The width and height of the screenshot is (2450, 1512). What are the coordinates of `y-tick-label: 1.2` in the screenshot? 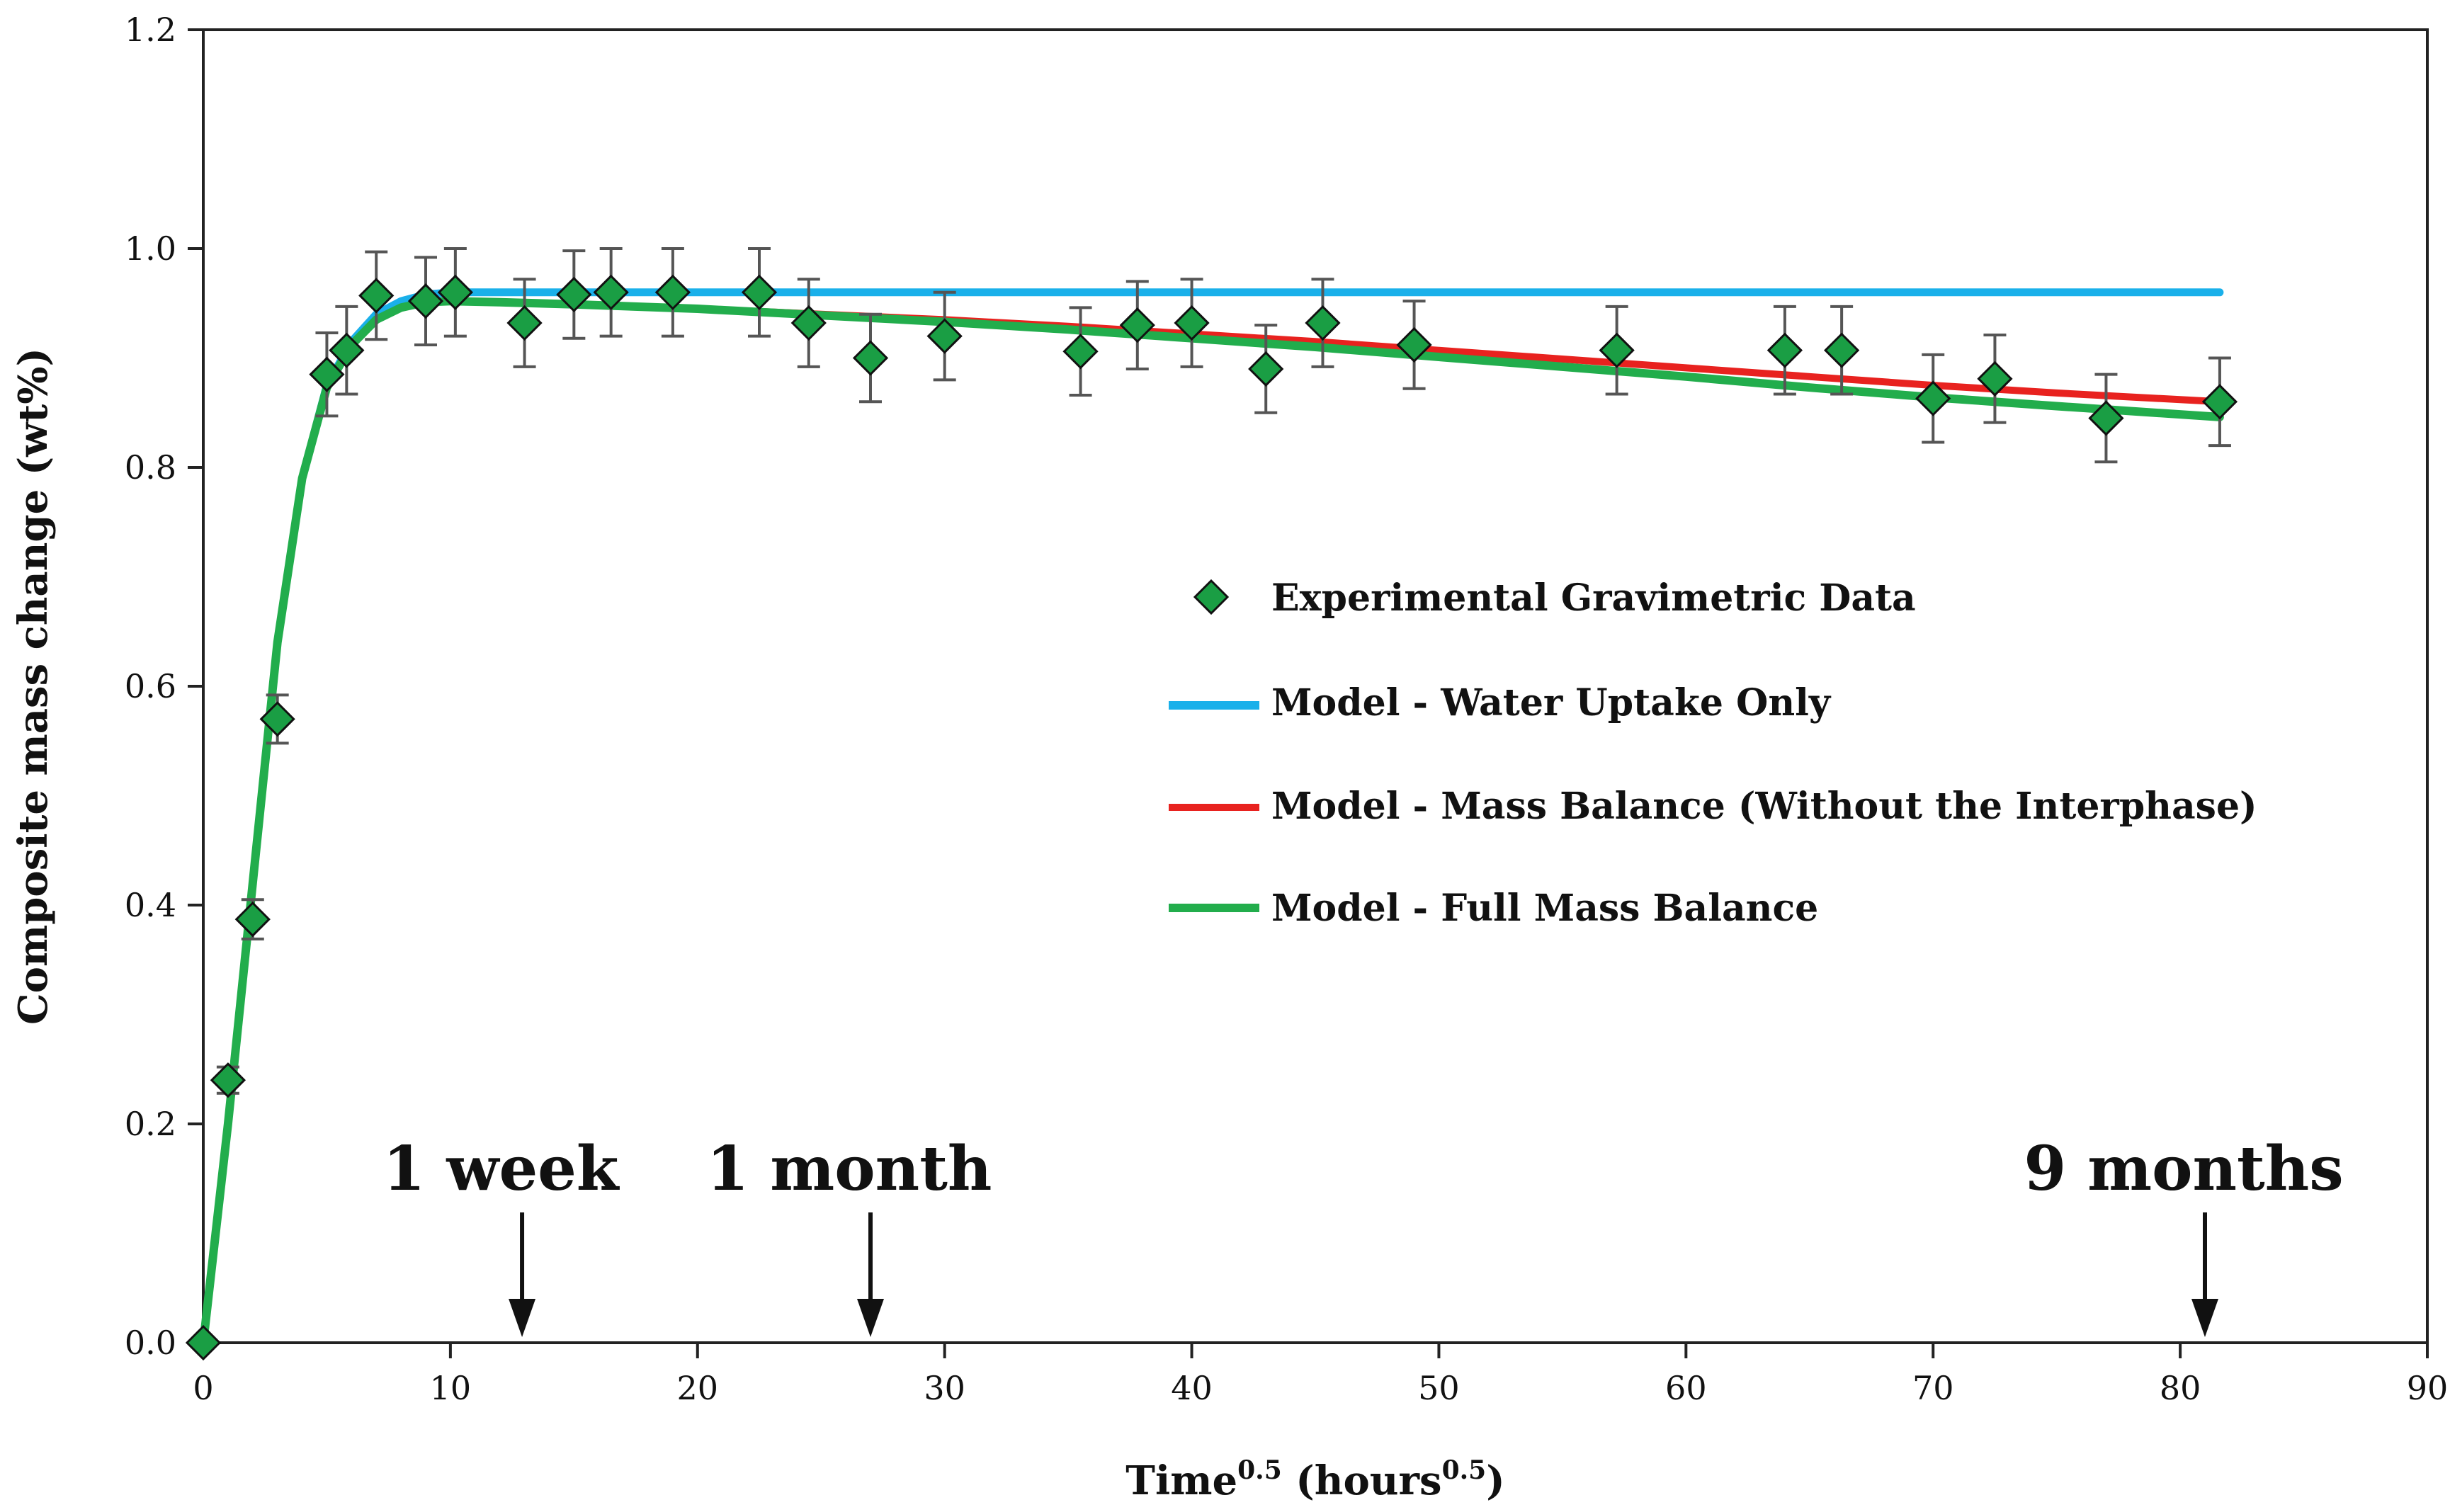 It's located at (151, 30).